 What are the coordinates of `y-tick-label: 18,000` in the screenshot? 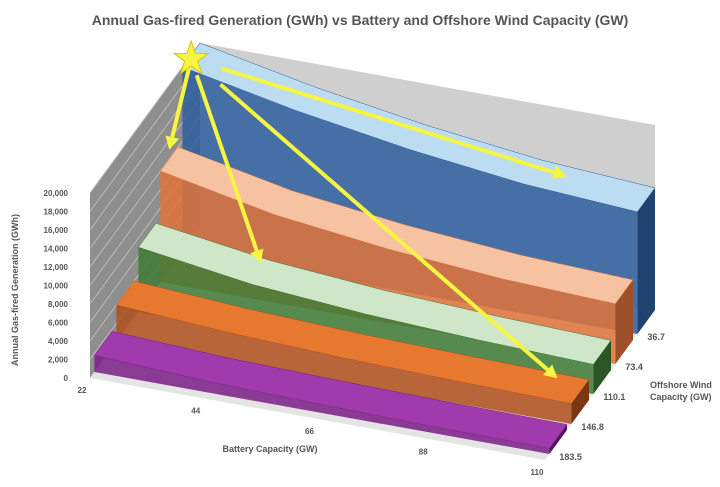 It's located at (56, 212).